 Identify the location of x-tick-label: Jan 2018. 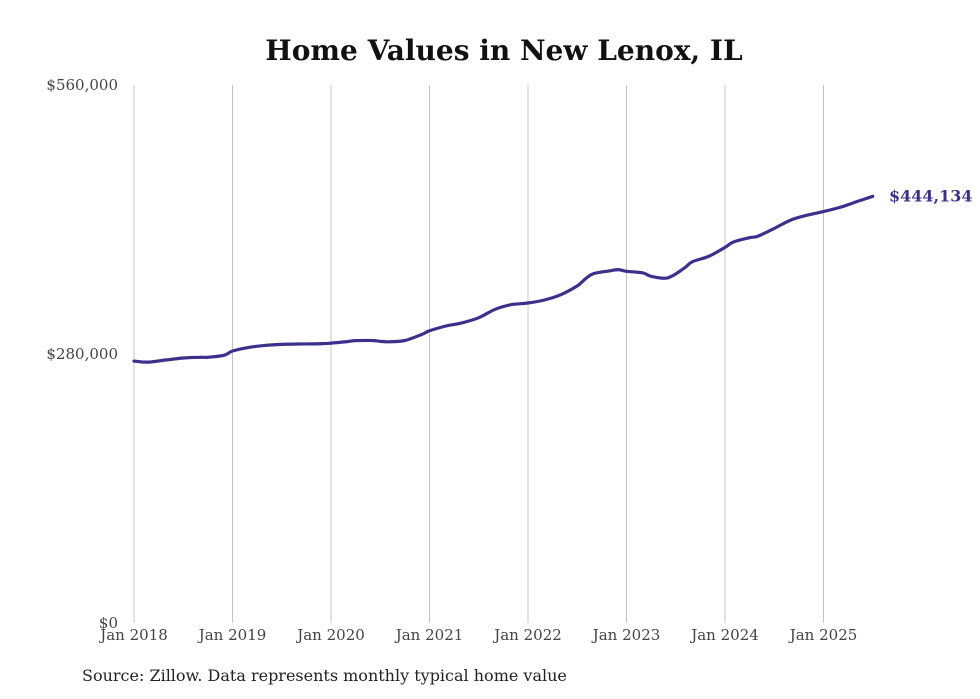
(133, 635).